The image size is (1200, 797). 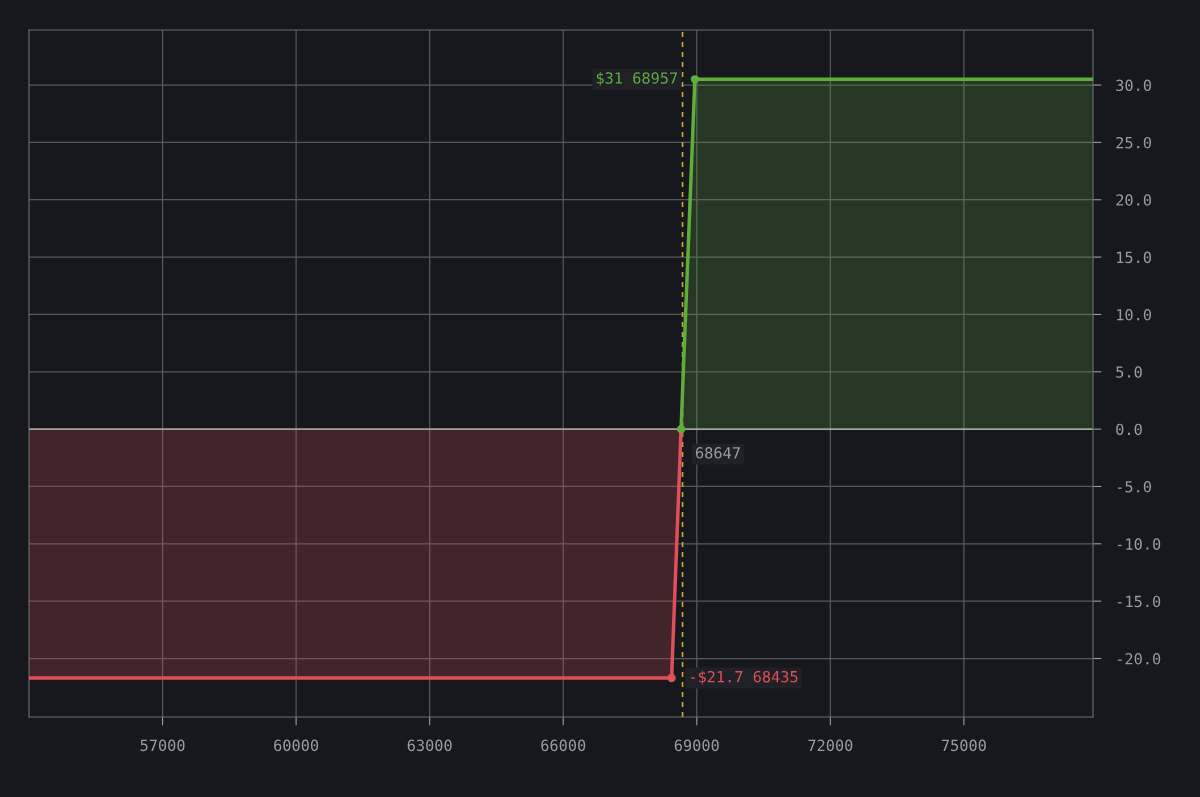 What do you see at coordinates (1134, 257) in the screenshot?
I see `y-tick-label: 15.0` at bounding box center [1134, 257].